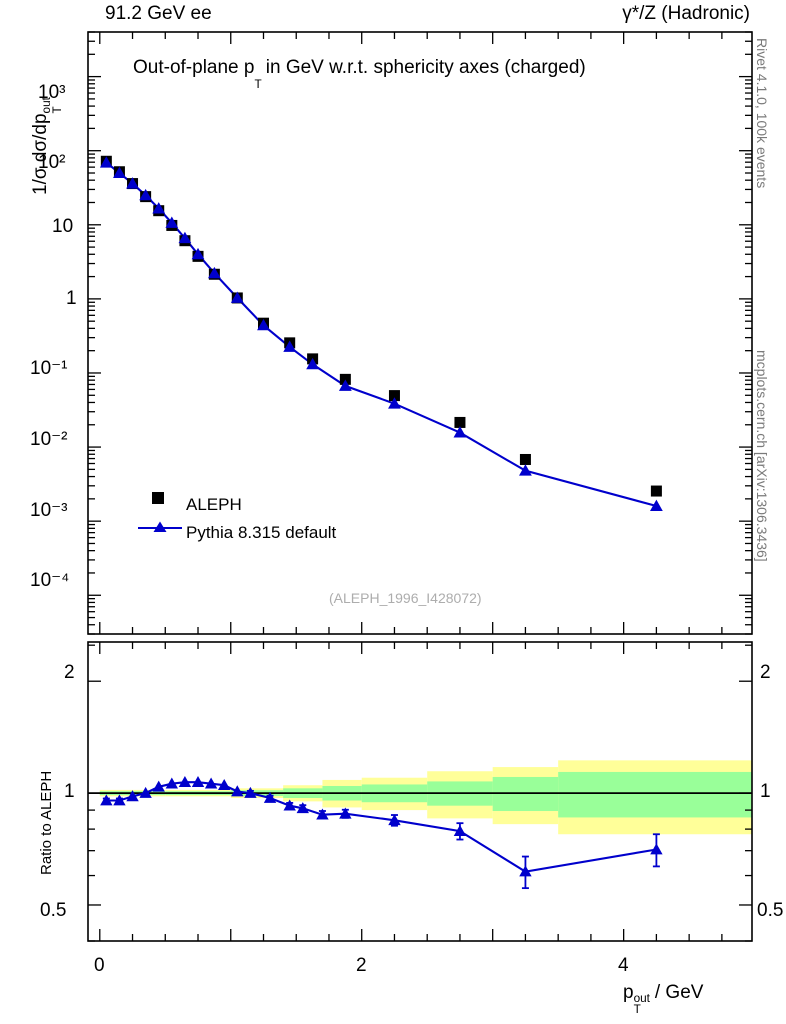 The image size is (786, 1024). What do you see at coordinates (158, 13) in the screenshot?
I see `header-left-beam-energy: 91.2 GeV ee` at bounding box center [158, 13].